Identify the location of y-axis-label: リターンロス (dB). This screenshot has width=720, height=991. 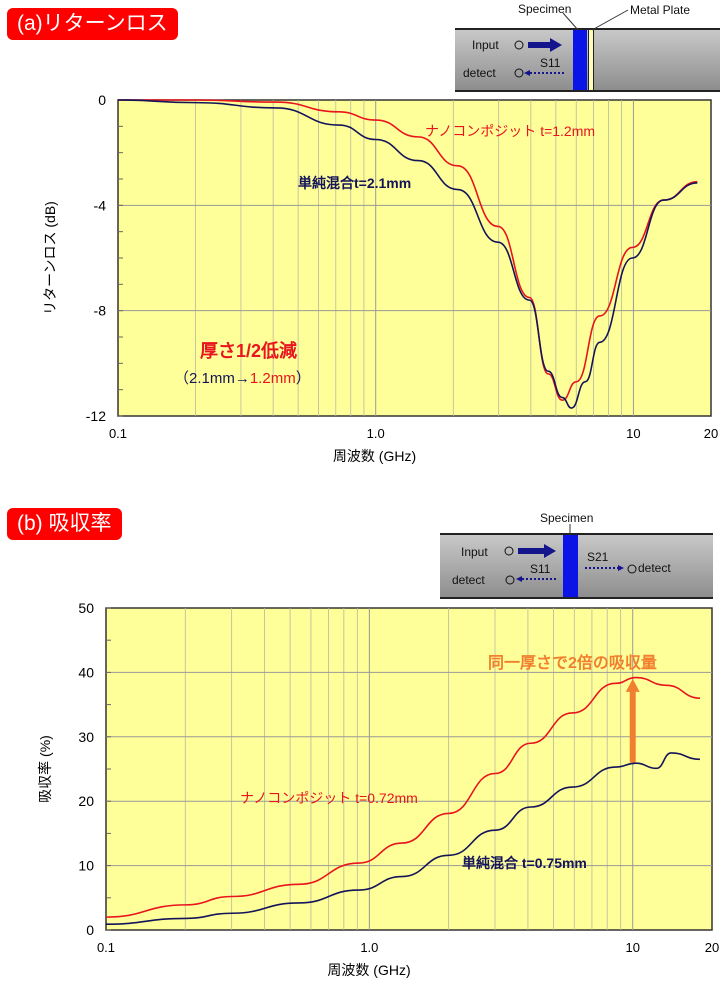
(50, 258).